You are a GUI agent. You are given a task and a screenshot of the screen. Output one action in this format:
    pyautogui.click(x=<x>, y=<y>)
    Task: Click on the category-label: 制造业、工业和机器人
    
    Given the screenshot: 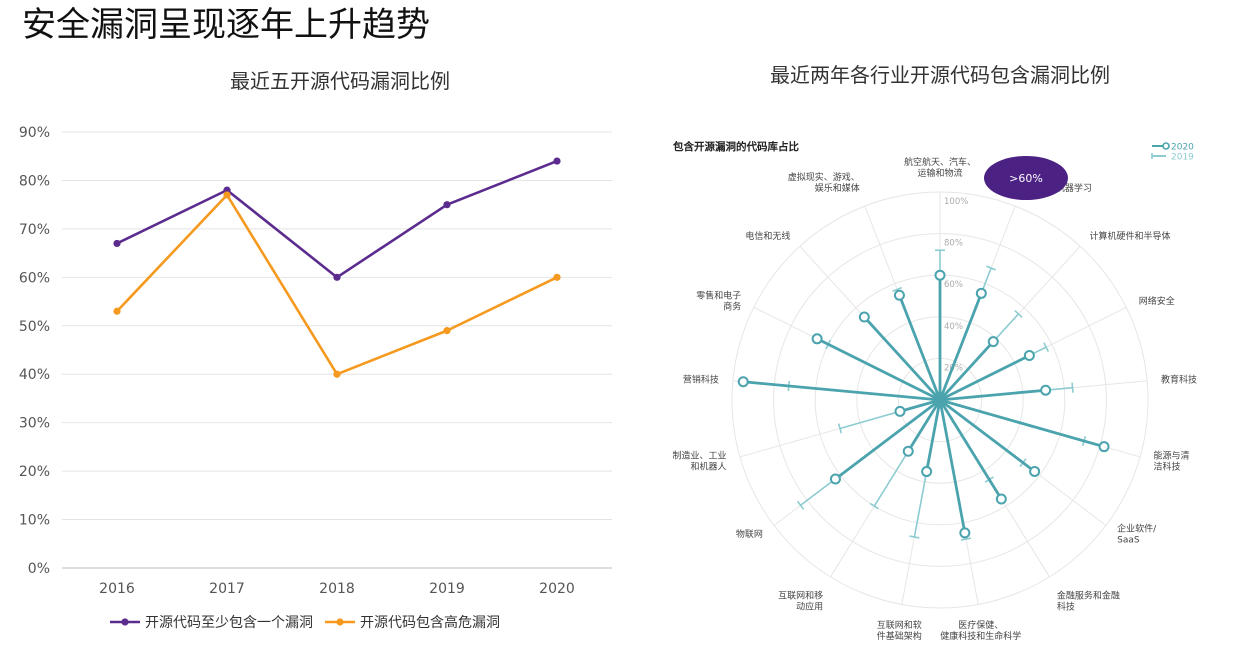 What is the action you would take?
    pyautogui.click(x=699, y=460)
    